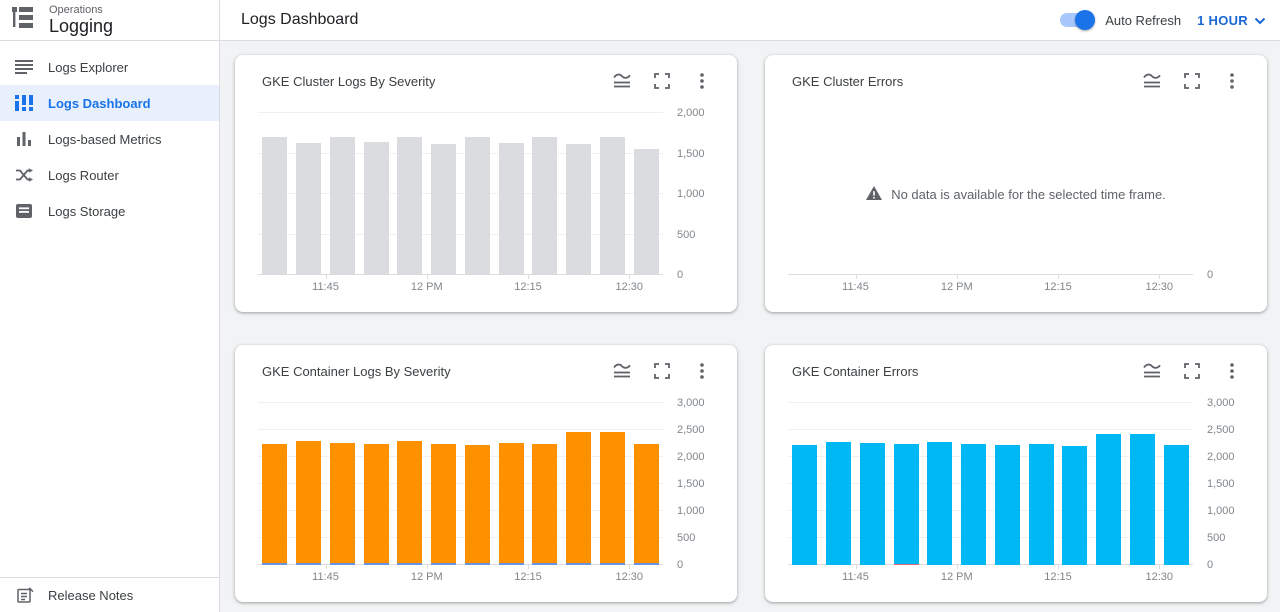 Image resolution: width=1280 pixels, height=612 pixels. What do you see at coordinates (109, 175) in the screenshot?
I see `sidebar-item-logs-router: Logs Router` at bounding box center [109, 175].